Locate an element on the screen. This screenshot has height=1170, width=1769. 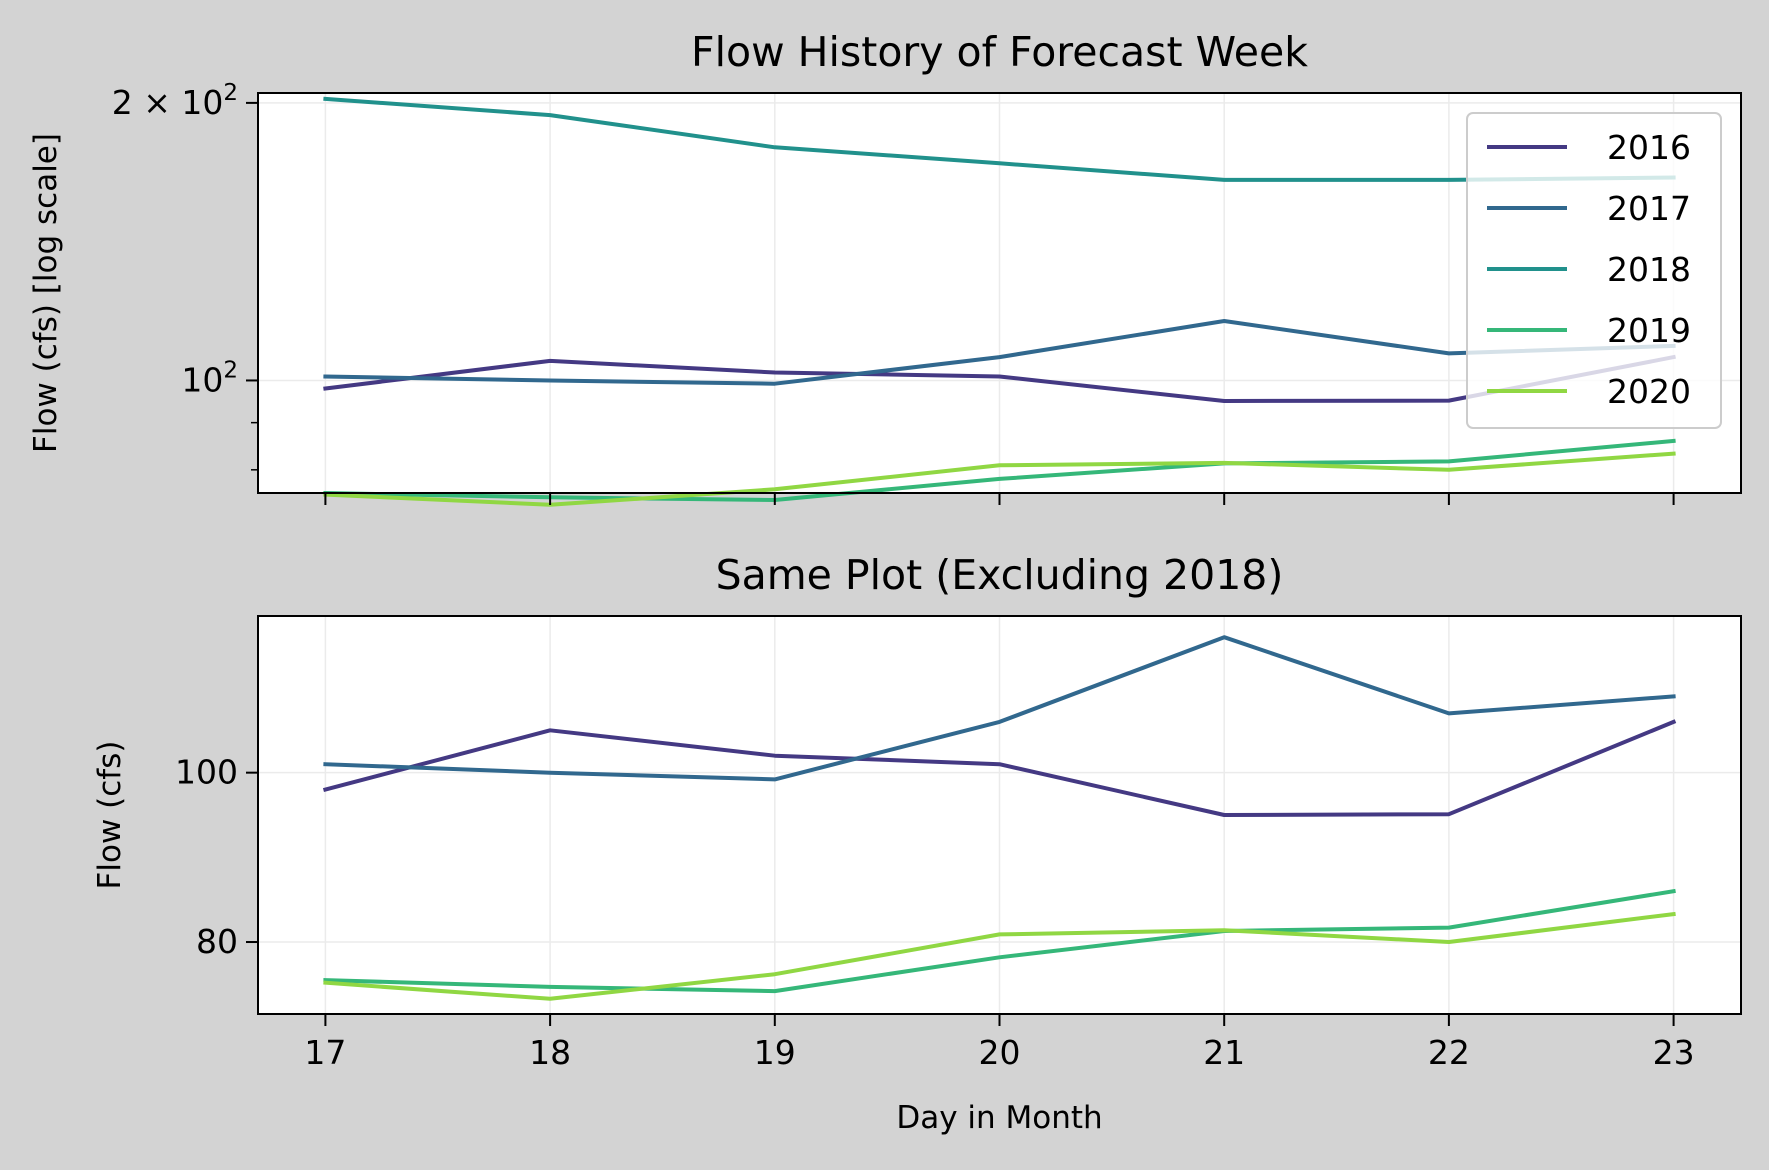
top-y-tick-label: 102 is located at coordinates (209, 378).